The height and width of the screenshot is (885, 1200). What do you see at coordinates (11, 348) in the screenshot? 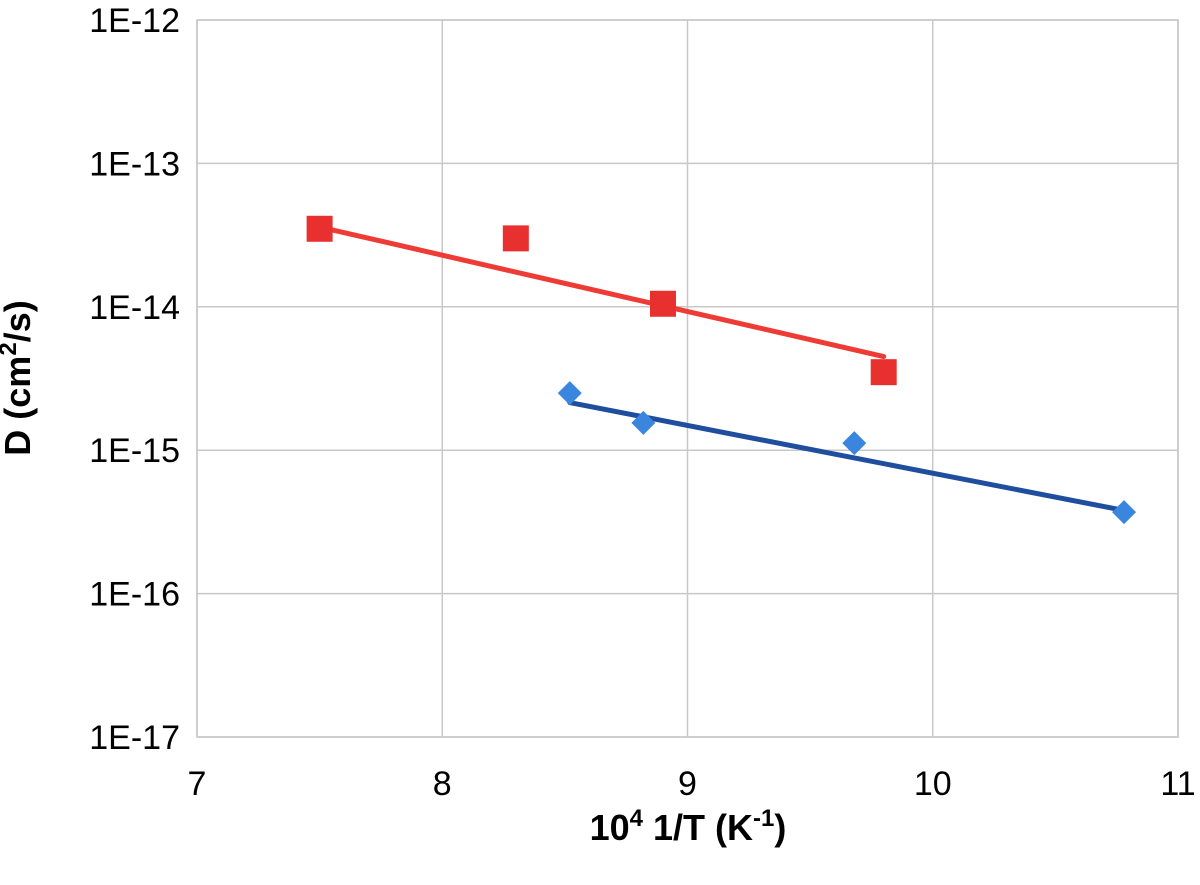
I see `y-axis-title-sup: 2` at bounding box center [11, 348].